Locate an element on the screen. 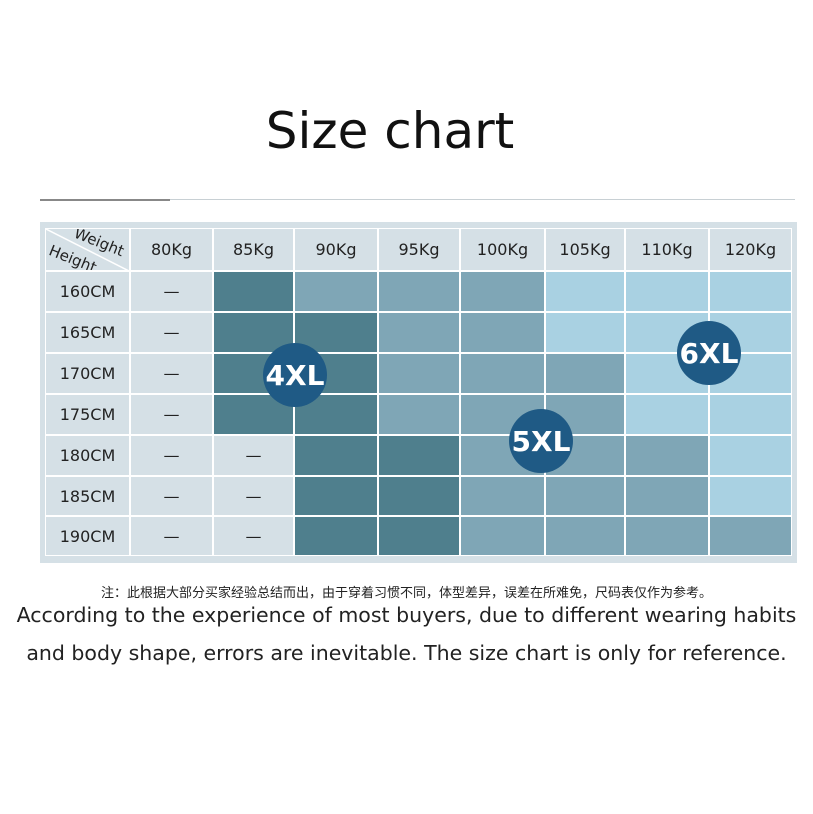  column-header: 105Kg is located at coordinates (585, 249).